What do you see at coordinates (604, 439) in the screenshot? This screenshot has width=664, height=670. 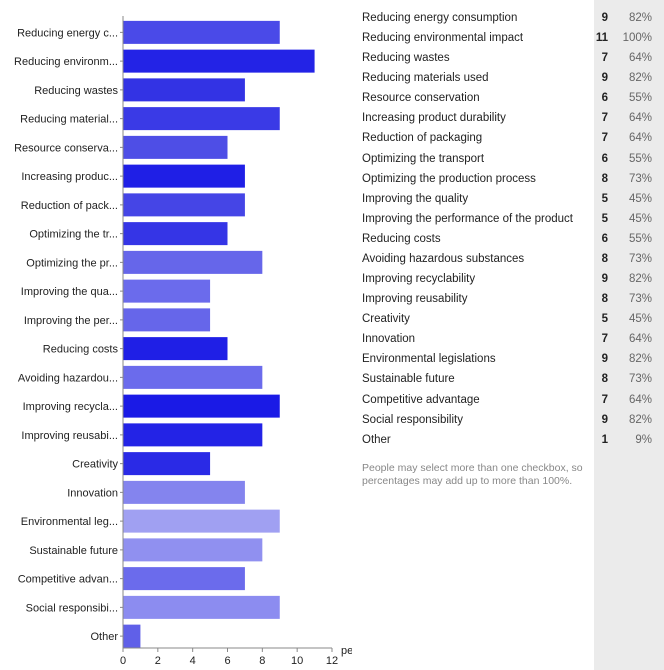 I see `stat-count: 1` at bounding box center [604, 439].